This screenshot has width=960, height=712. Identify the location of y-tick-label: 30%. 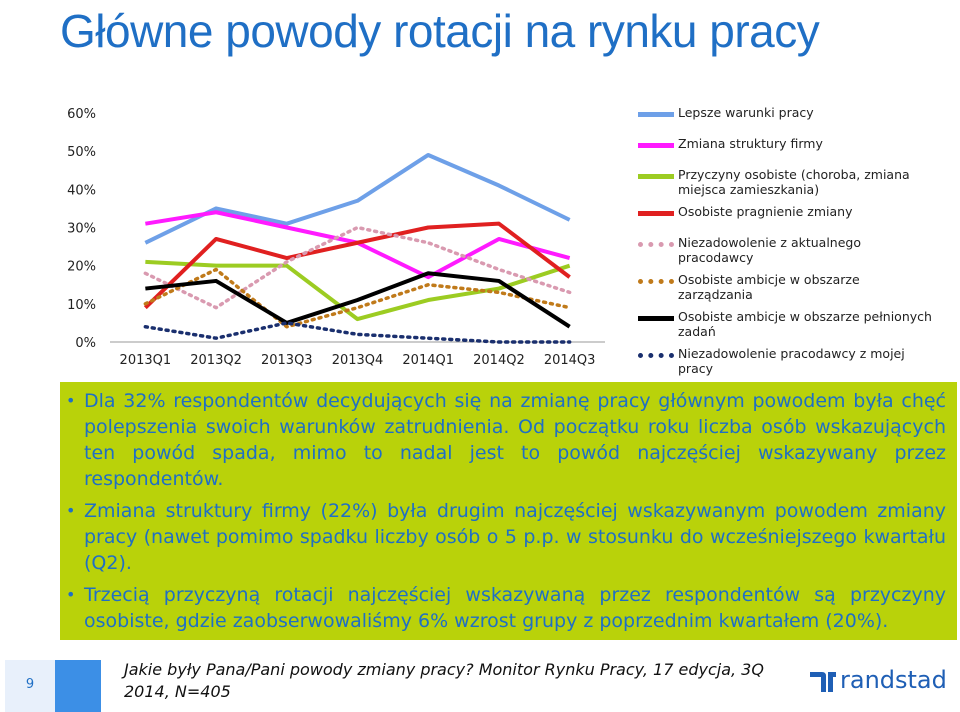
(81, 229).